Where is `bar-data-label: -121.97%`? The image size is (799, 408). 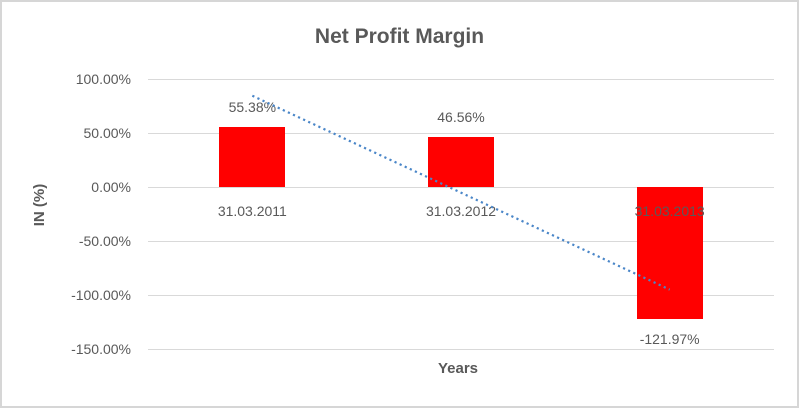
bar-data-label: -121.97% is located at coordinates (669, 338).